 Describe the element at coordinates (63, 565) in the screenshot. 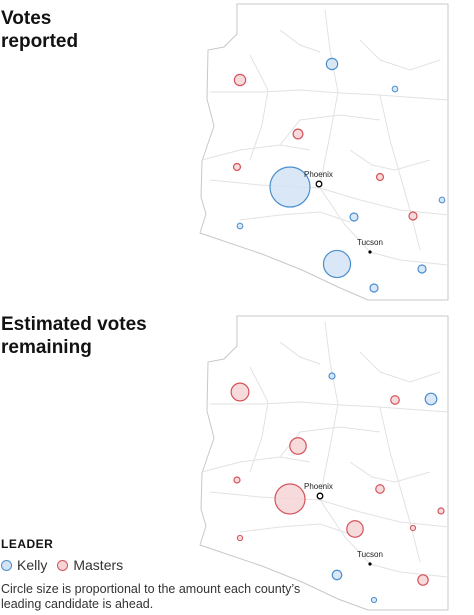

I see `masters-circle-icon` at that location.